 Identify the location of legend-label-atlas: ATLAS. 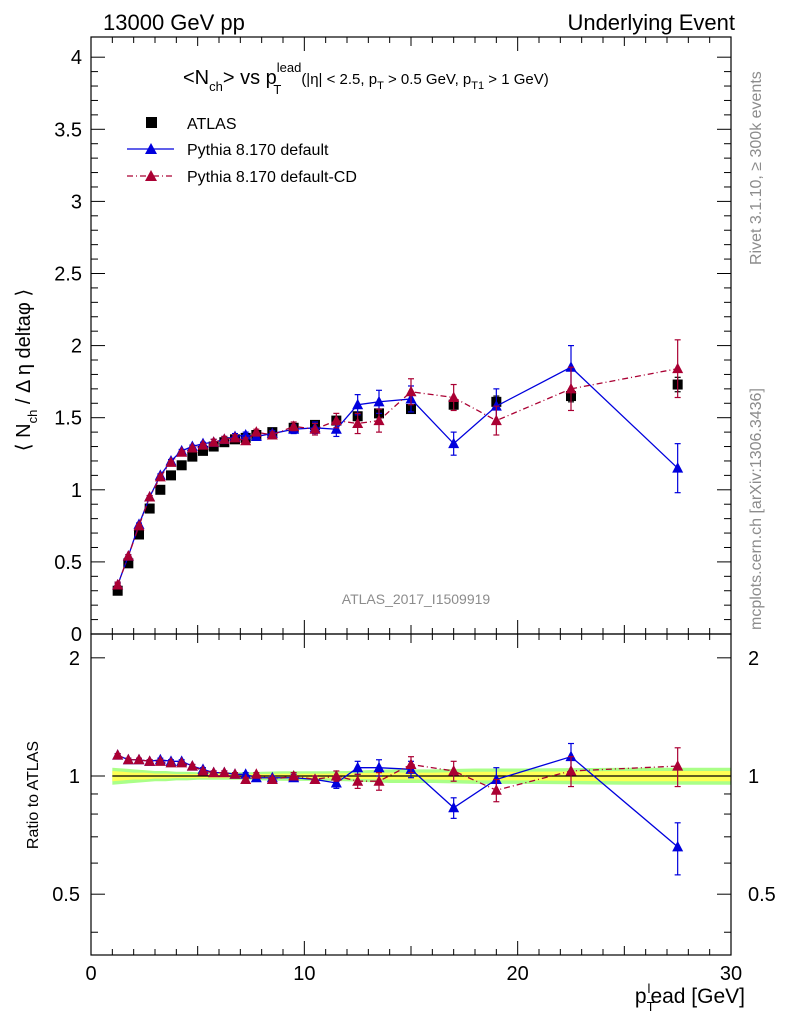
(212, 124).